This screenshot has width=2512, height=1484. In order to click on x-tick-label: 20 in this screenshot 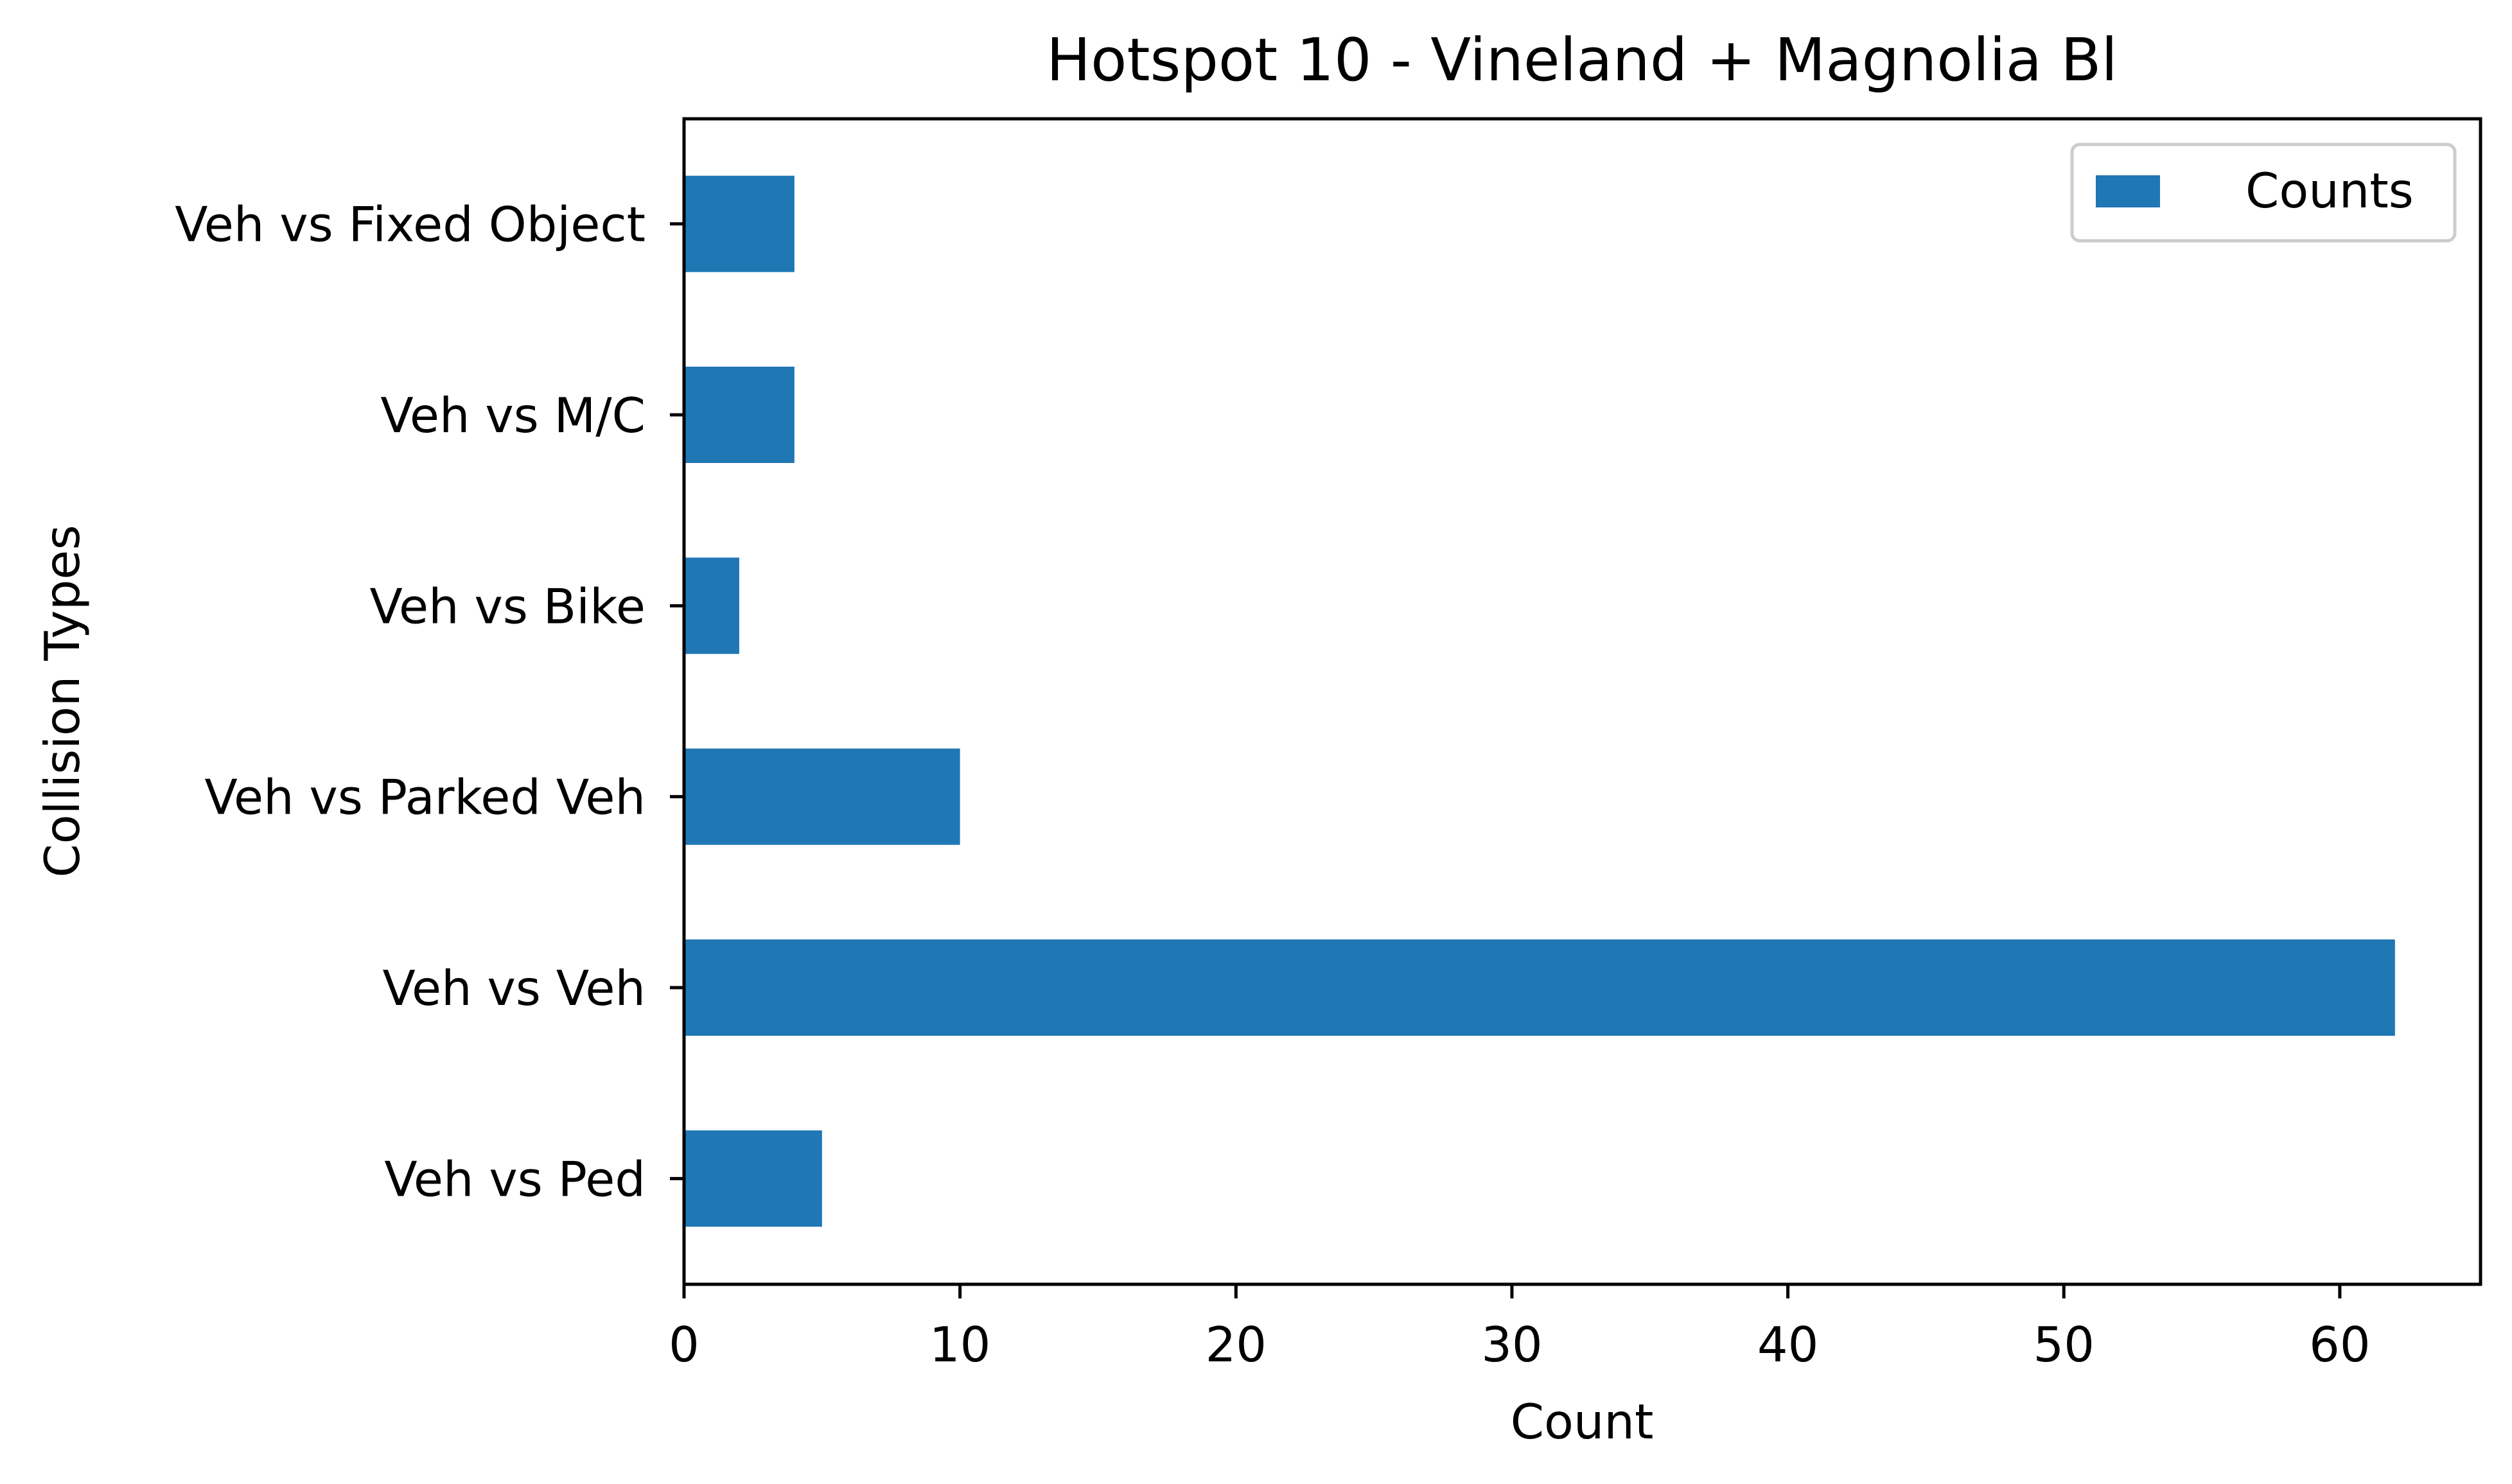, I will do `click(1236, 1344)`.